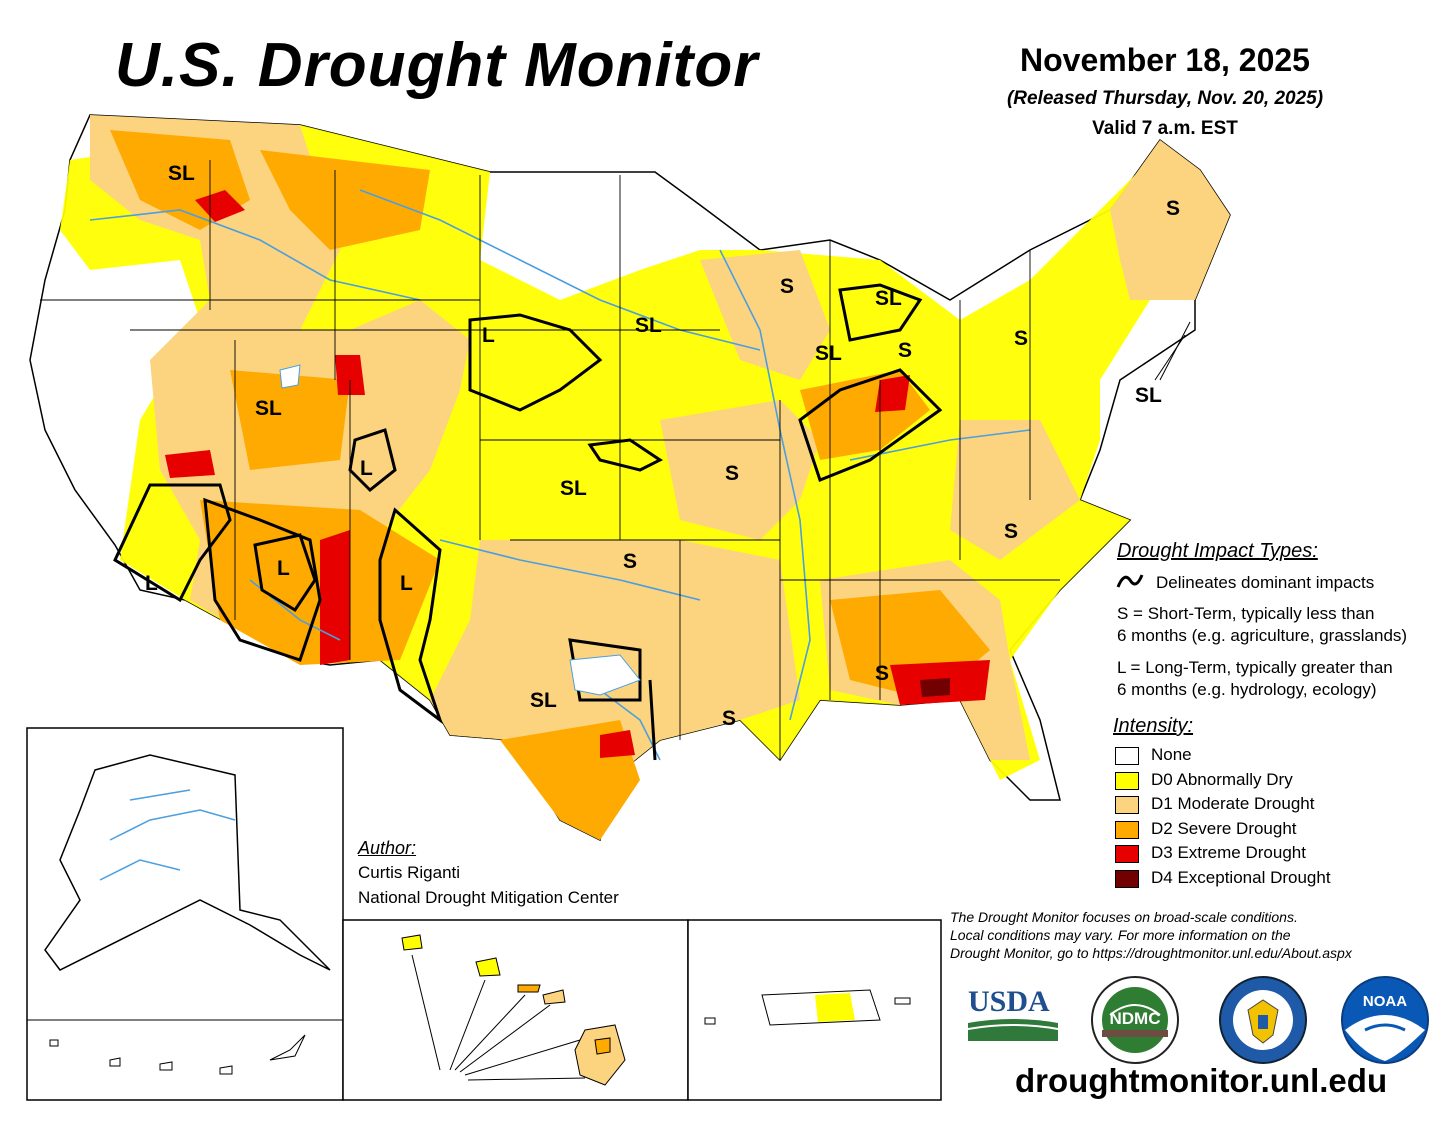 This screenshot has width=1456, height=1125. What do you see at coordinates (220, 206) in the screenshot?
I see `d3-region-idaho` at bounding box center [220, 206].